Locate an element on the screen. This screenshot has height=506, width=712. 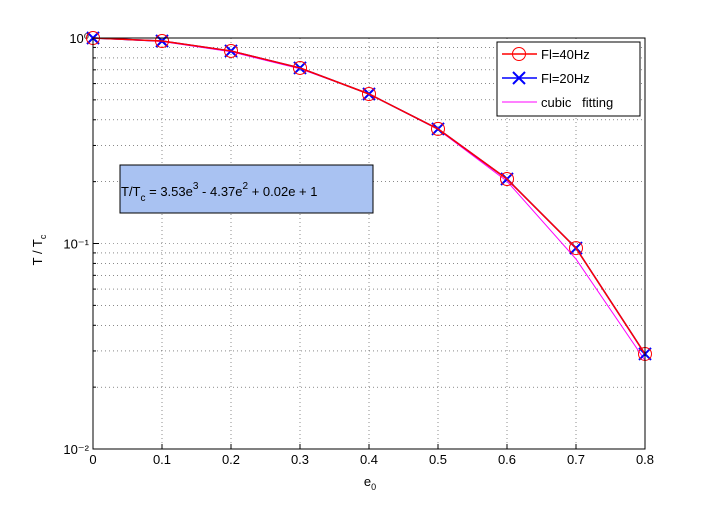
legend-label: Fl=20Hz is located at coordinates (565, 78).